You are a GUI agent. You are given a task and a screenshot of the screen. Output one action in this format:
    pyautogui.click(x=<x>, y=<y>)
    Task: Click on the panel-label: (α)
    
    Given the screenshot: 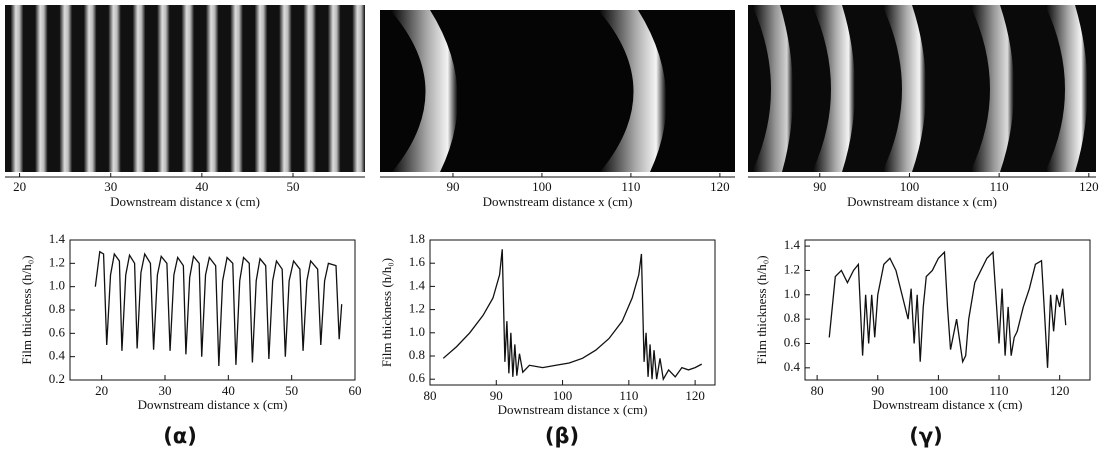 What is the action you would take?
    pyautogui.click(x=180, y=436)
    